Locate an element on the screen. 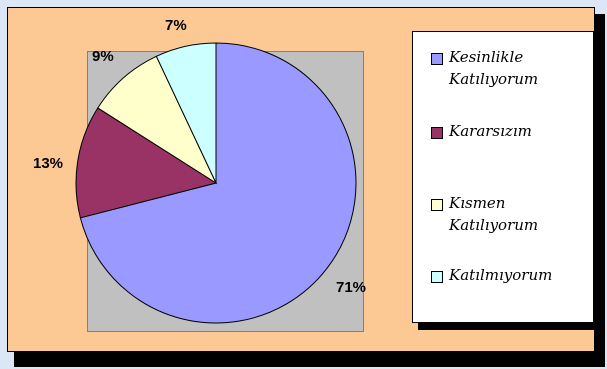 The height and width of the screenshot is (369, 607). legend-label-0: Kesinlikle Katılıyorum is located at coordinates (494, 68).